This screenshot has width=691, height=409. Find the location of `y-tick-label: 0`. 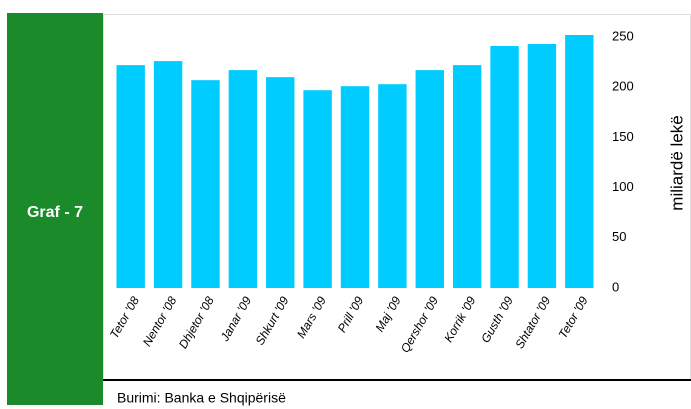

y-tick-label: 0 is located at coordinates (615, 286).